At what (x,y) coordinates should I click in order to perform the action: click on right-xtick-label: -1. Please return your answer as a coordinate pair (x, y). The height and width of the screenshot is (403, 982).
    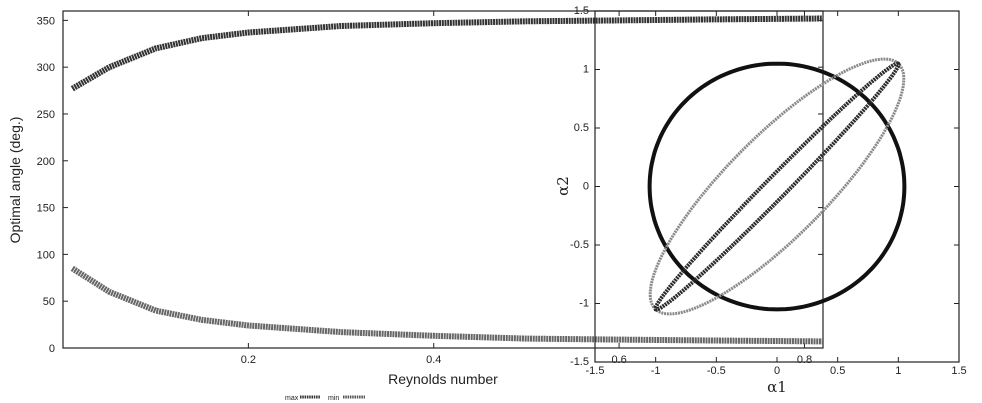
    Looking at the image, I should click on (656, 371).